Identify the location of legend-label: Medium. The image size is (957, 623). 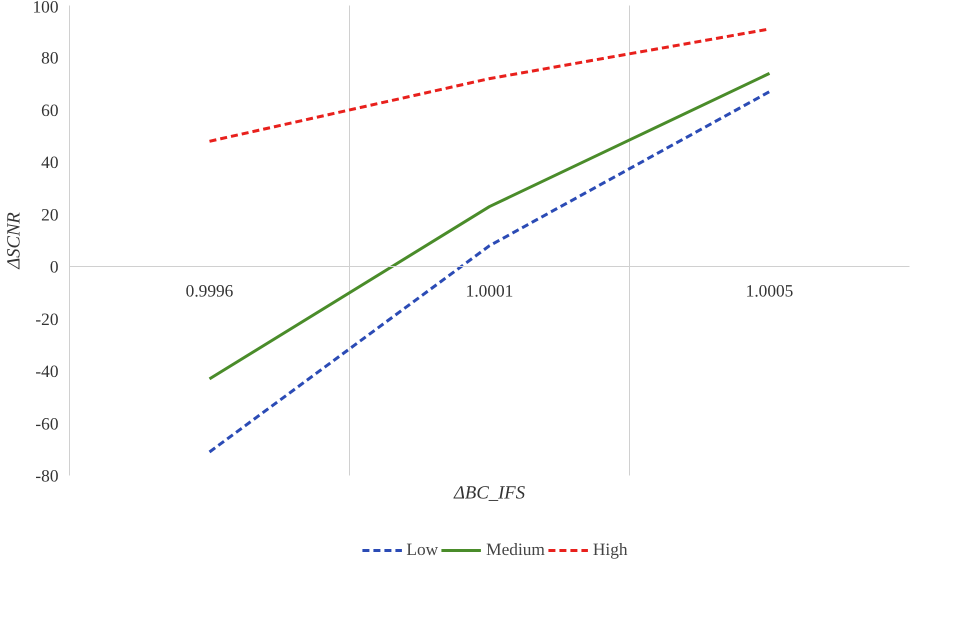
(515, 550).